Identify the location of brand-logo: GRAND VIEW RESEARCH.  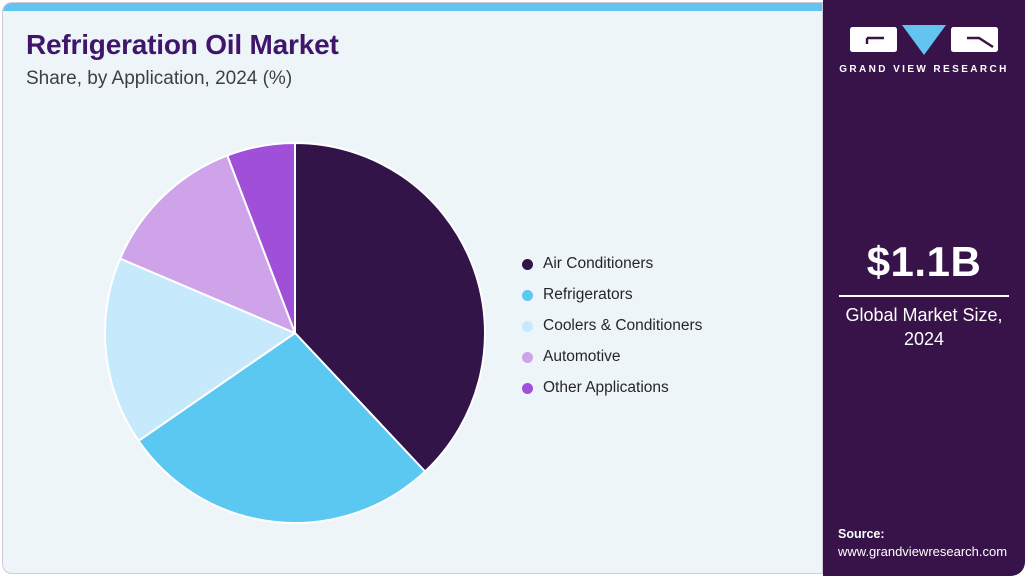
(924, 50).